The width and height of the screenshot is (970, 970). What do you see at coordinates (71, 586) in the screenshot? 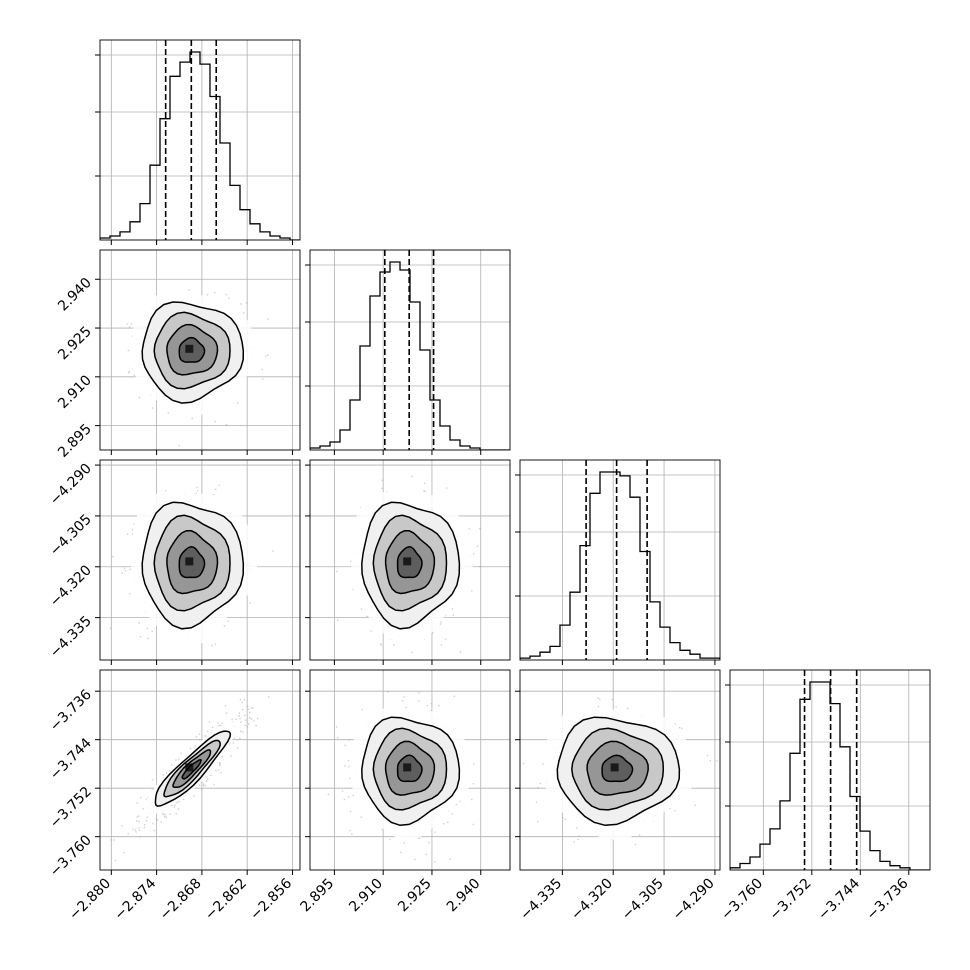
I see `y-tick-label: −4.320` at bounding box center [71, 586].